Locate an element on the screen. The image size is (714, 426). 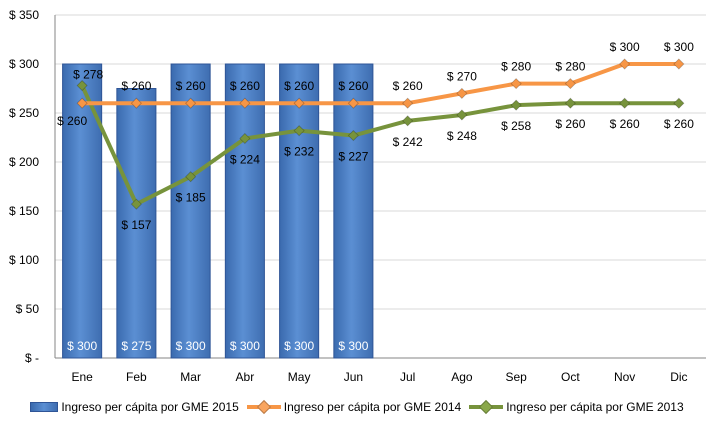
x-tick-label: Ene is located at coordinates (82, 377).